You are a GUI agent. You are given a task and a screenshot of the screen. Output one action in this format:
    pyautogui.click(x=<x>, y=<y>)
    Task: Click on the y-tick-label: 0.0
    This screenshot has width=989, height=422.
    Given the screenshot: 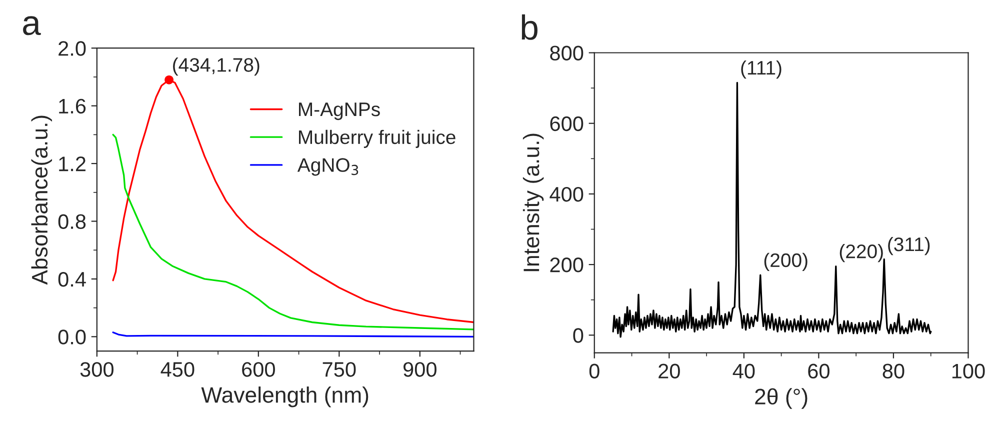 What is the action you would take?
    pyautogui.click(x=72, y=337)
    